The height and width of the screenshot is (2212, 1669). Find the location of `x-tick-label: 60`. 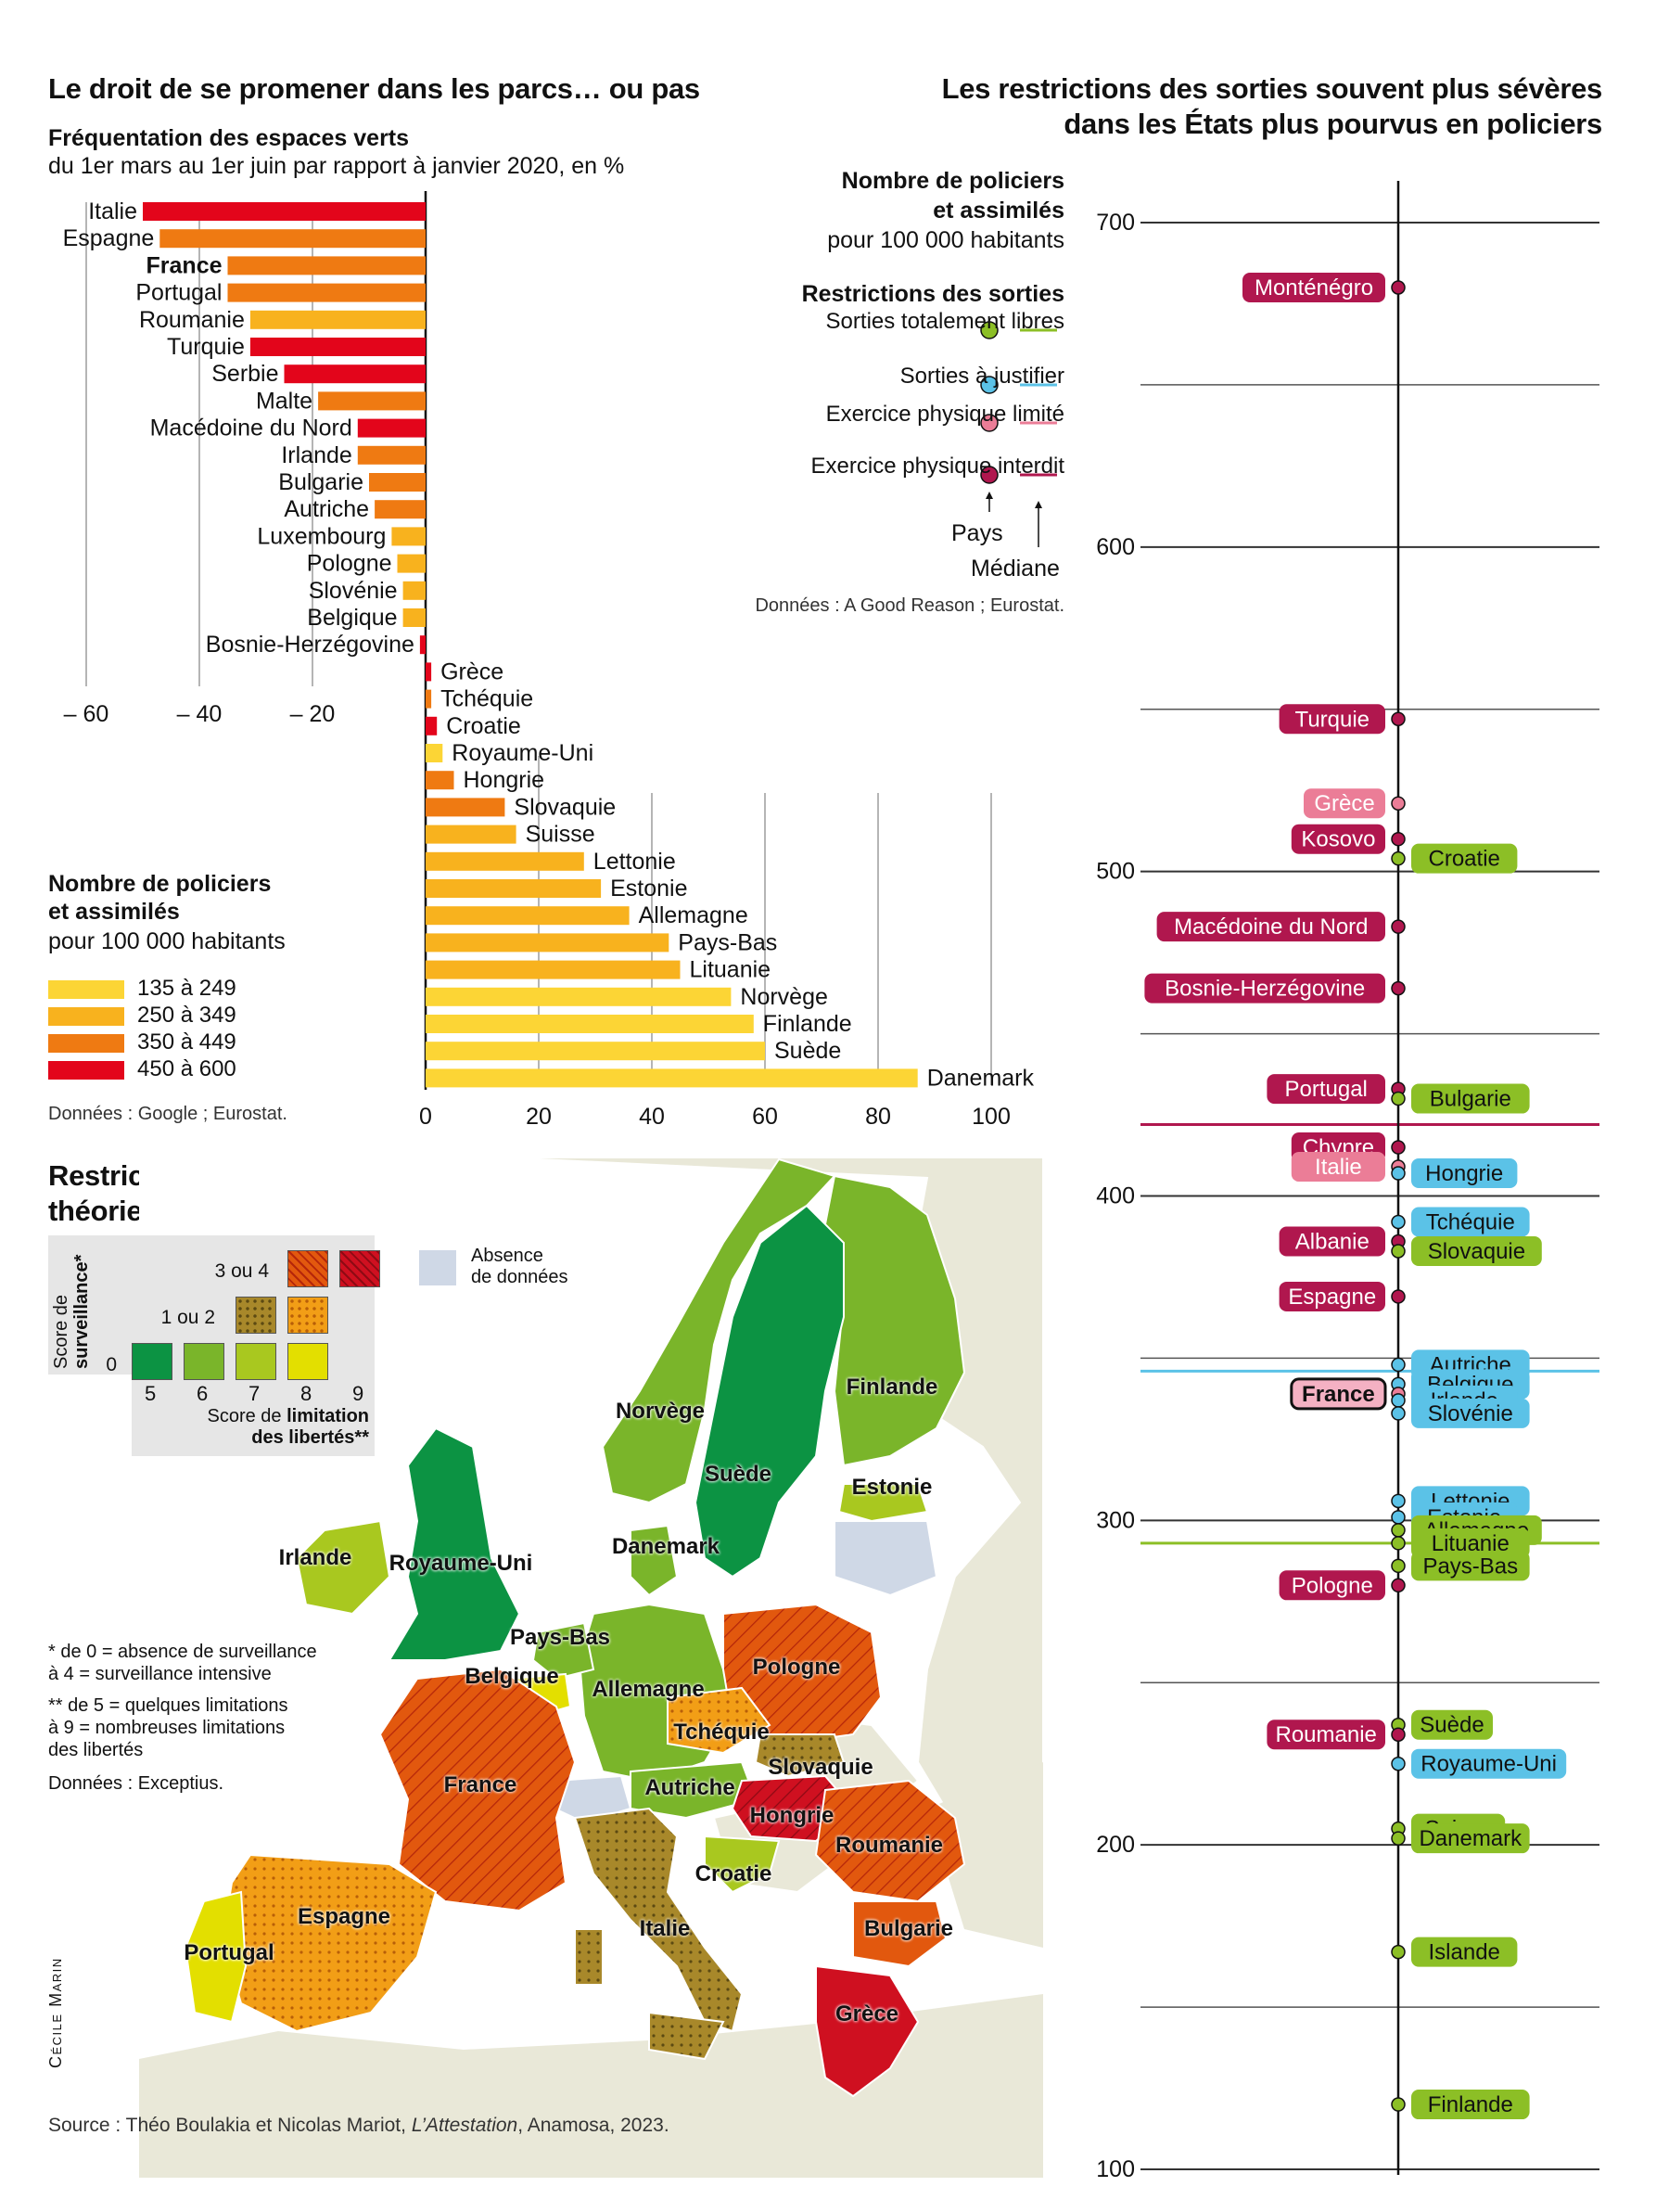

x-tick-label: 60 is located at coordinates (765, 1117).